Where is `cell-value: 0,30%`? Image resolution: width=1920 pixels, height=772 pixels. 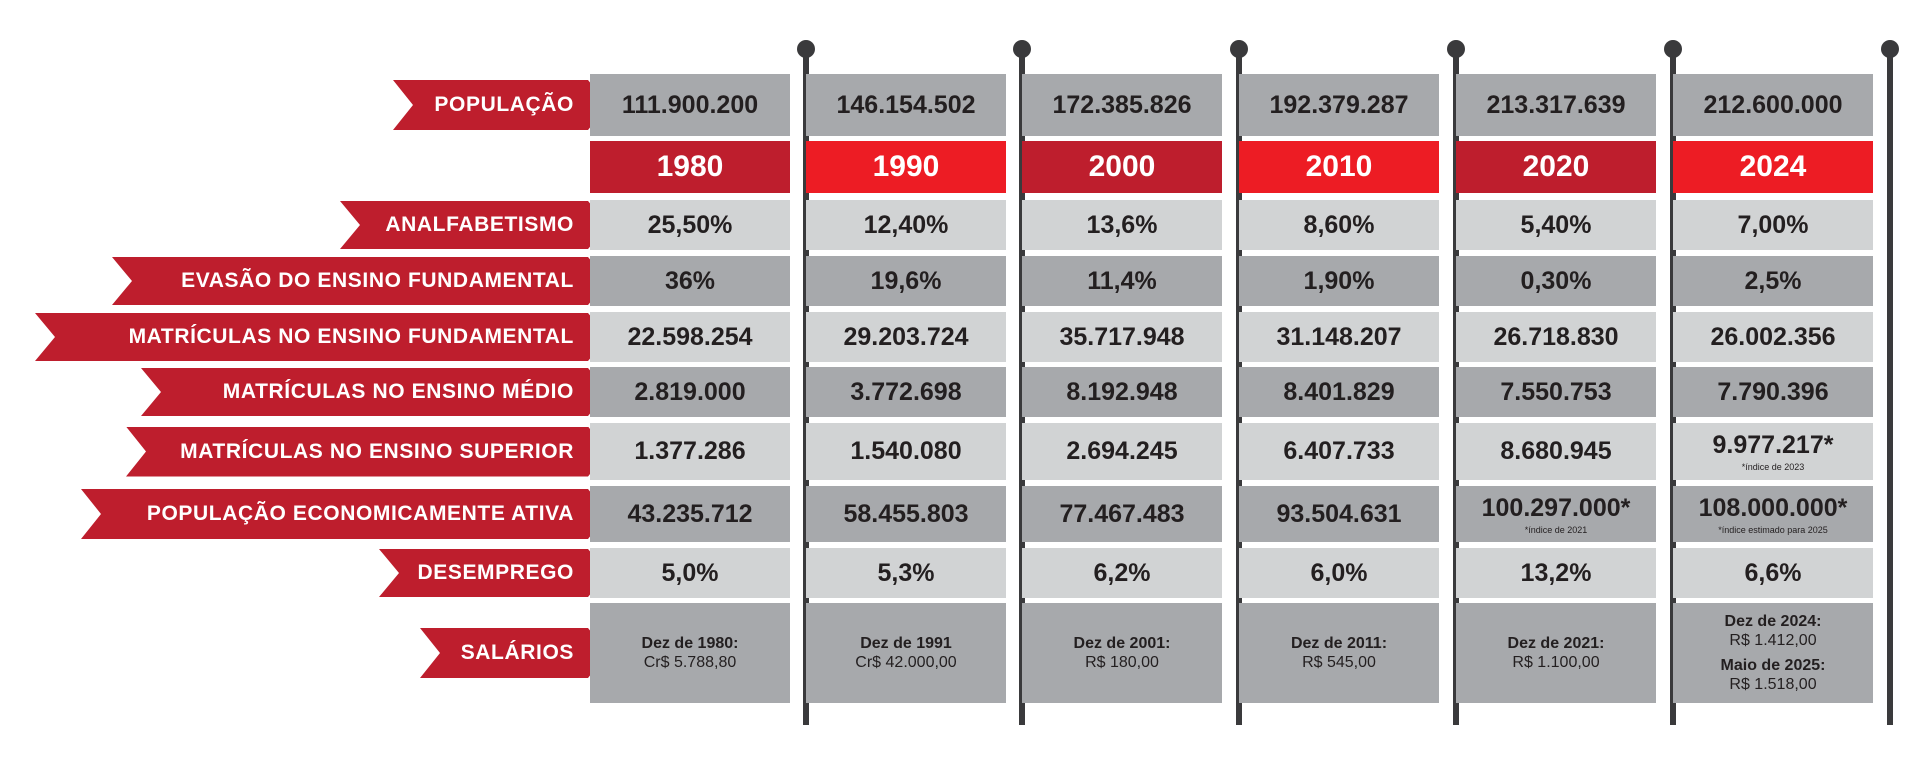 cell-value: 0,30% is located at coordinates (1556, 280).